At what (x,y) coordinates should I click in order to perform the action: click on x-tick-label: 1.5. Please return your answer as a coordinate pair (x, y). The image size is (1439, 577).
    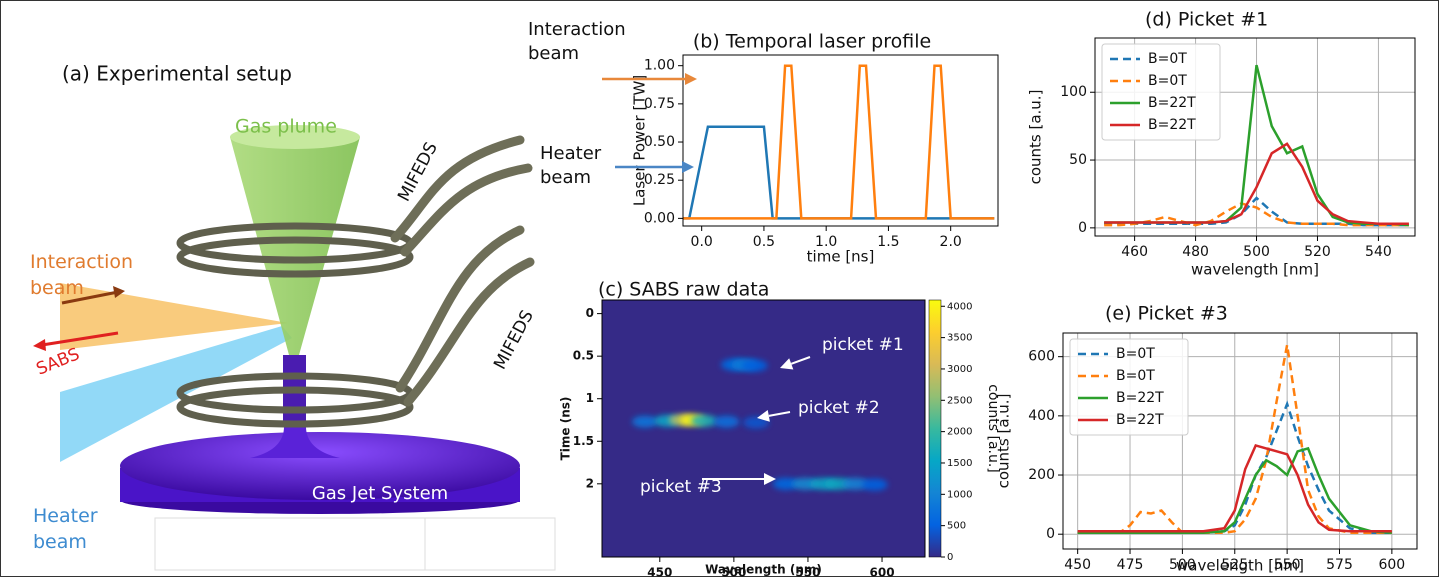
    Looking at the image, I should click on (888, 242).